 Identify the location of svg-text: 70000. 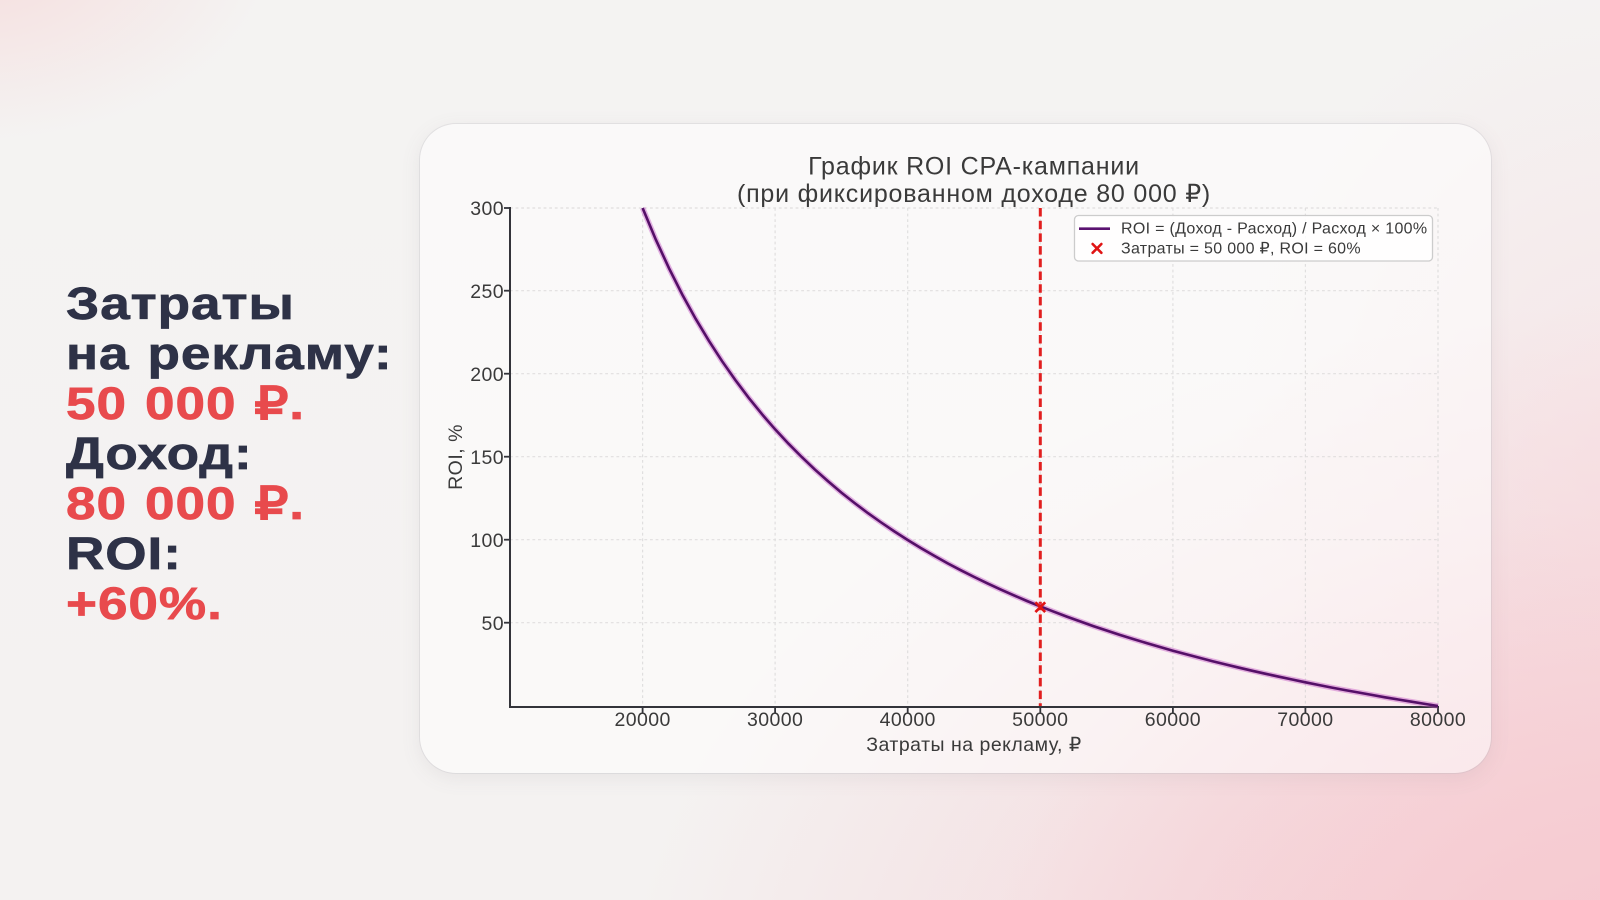
(1305, 720).